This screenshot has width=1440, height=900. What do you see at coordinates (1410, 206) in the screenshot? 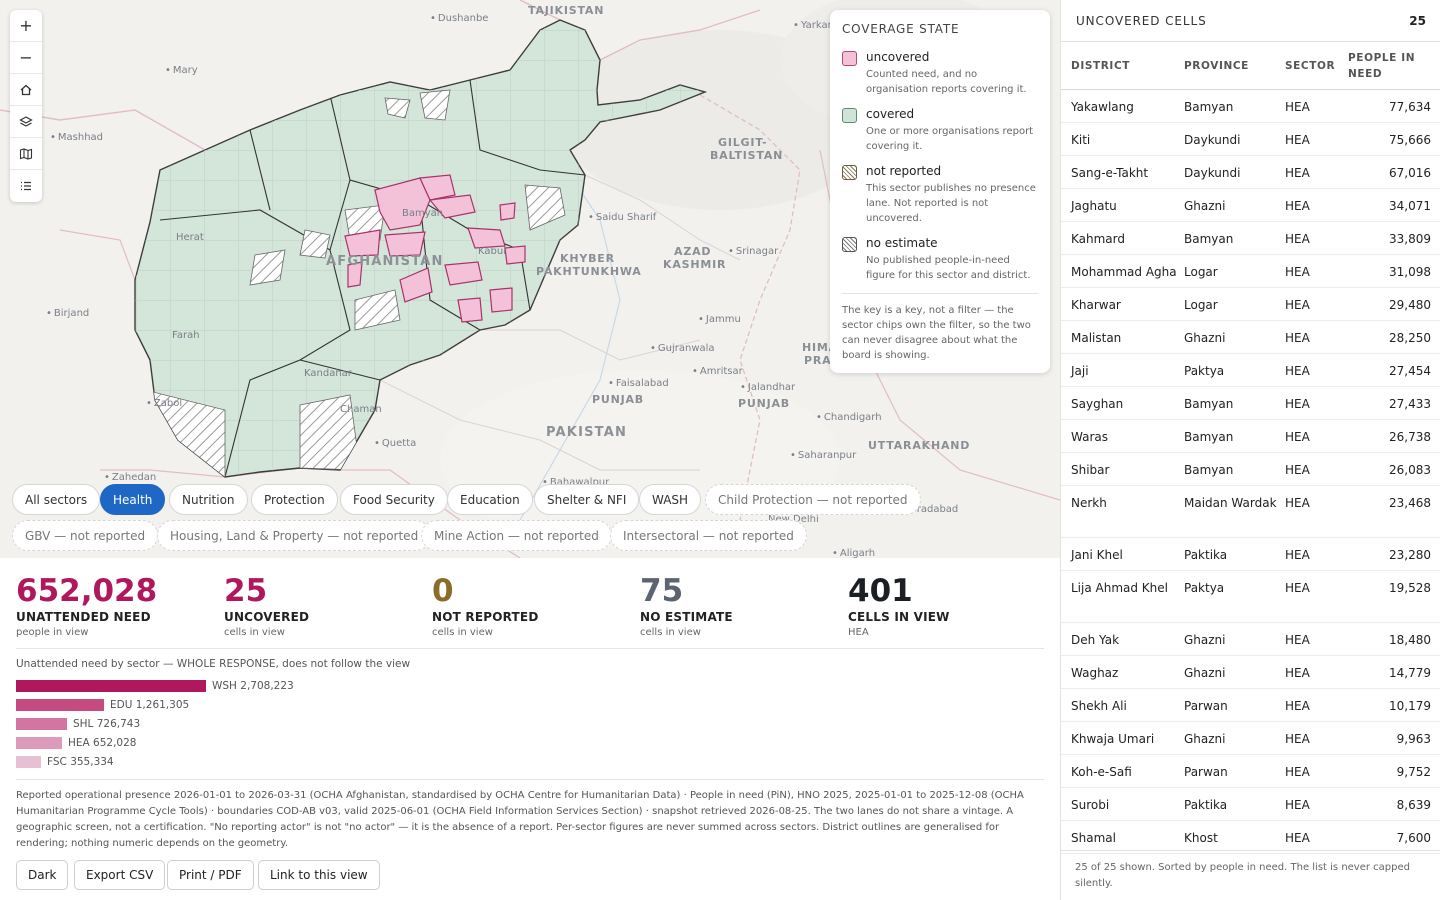
I see `cell-people-in-need: 34,071` at bounding box center [1410, 206].